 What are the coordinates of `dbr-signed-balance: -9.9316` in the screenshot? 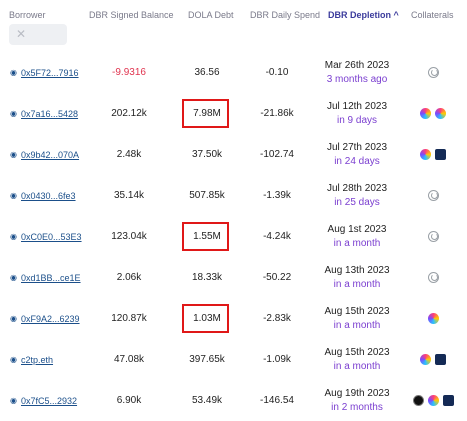 It's located at (129, 72).